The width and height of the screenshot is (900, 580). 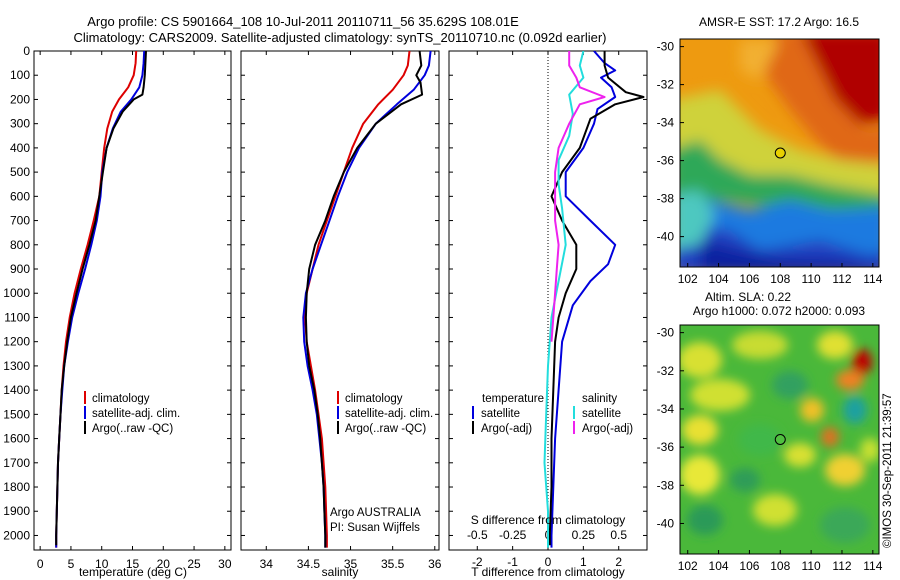 What do you see at coordinates (393, 564) in the screenshot?
I see `x-tick-label: 35.5` at bounding box center [393, 564].